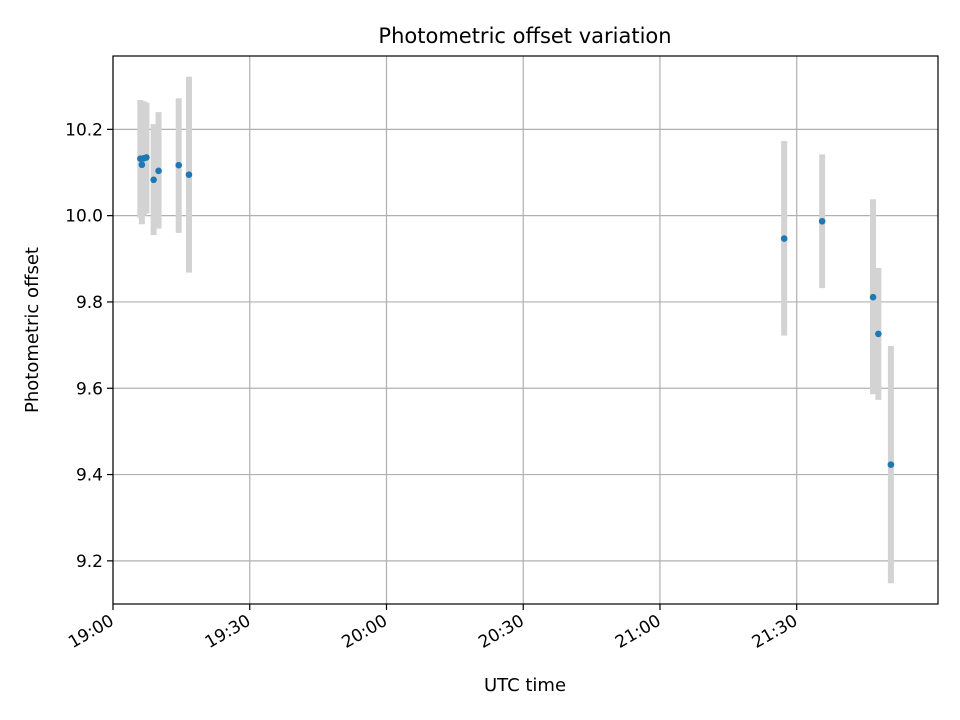 The image size is (960, 720). What do you see at coordinates (32, 330) in the screenshot?
I see `y-axis-label: Photometric offset` at bounding box center [32, 330].